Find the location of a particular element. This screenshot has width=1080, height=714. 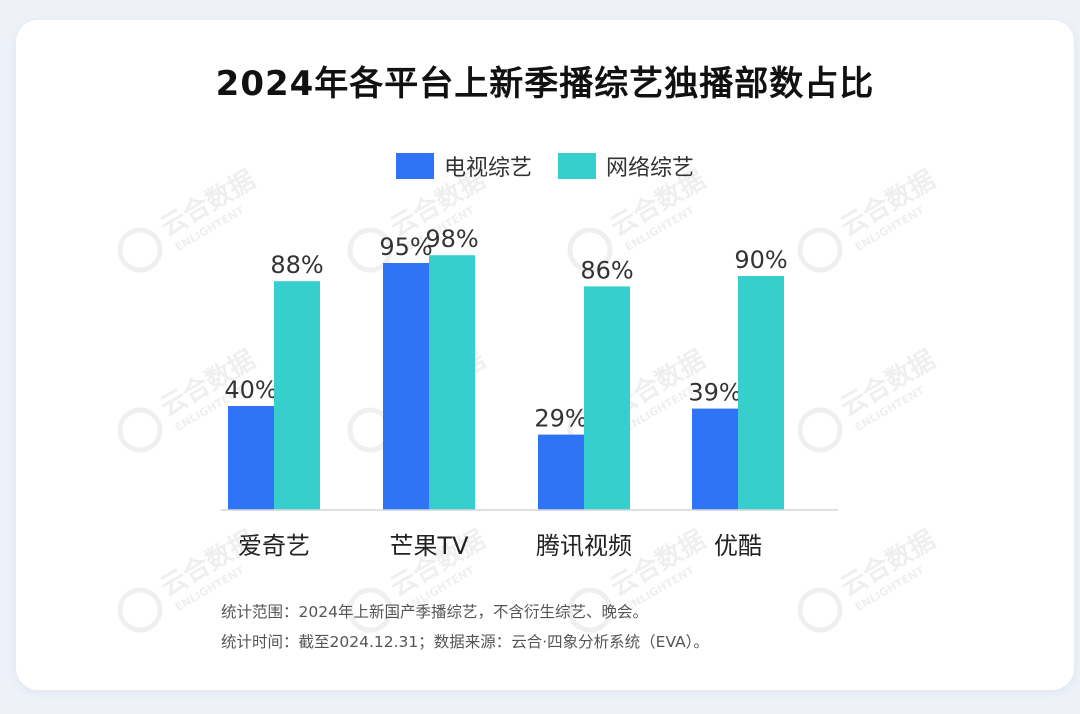

data-label: 40% is located at coordinates (250, 390).